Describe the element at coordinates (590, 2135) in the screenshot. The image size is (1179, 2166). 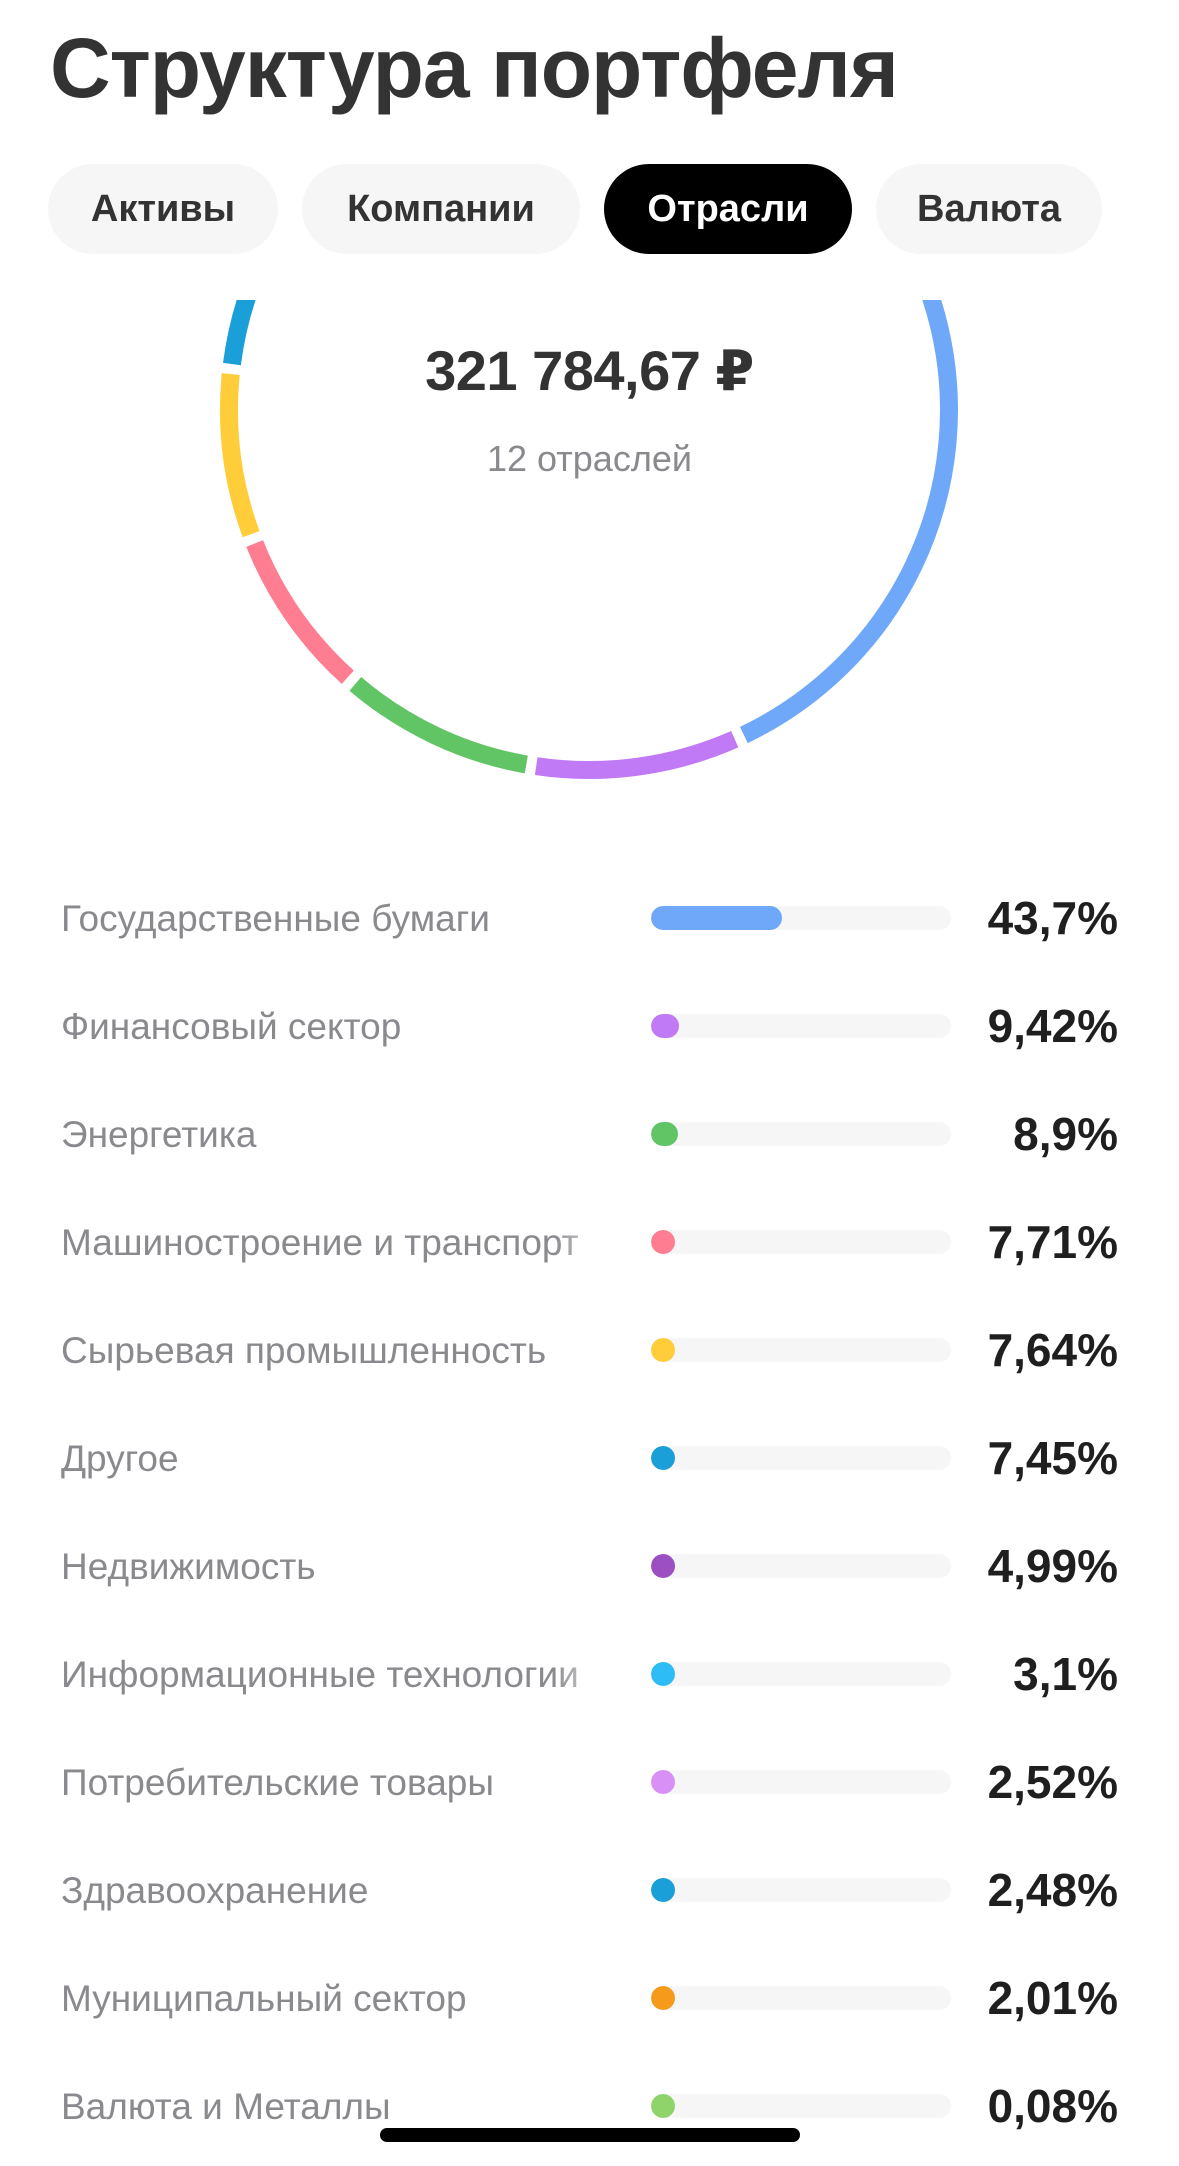
I see `home-indicator` at that location.